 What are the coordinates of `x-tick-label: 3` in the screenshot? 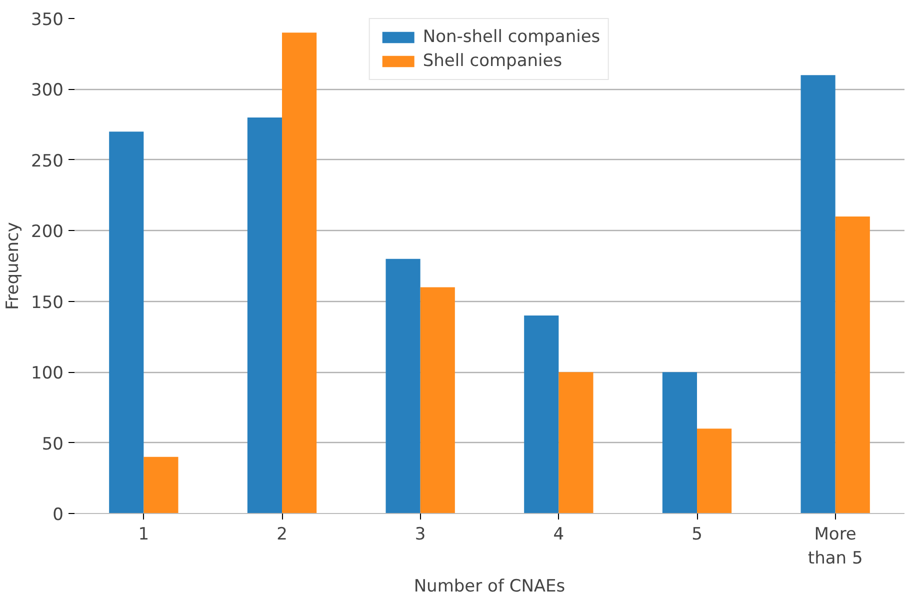 It's located at (420, 534).